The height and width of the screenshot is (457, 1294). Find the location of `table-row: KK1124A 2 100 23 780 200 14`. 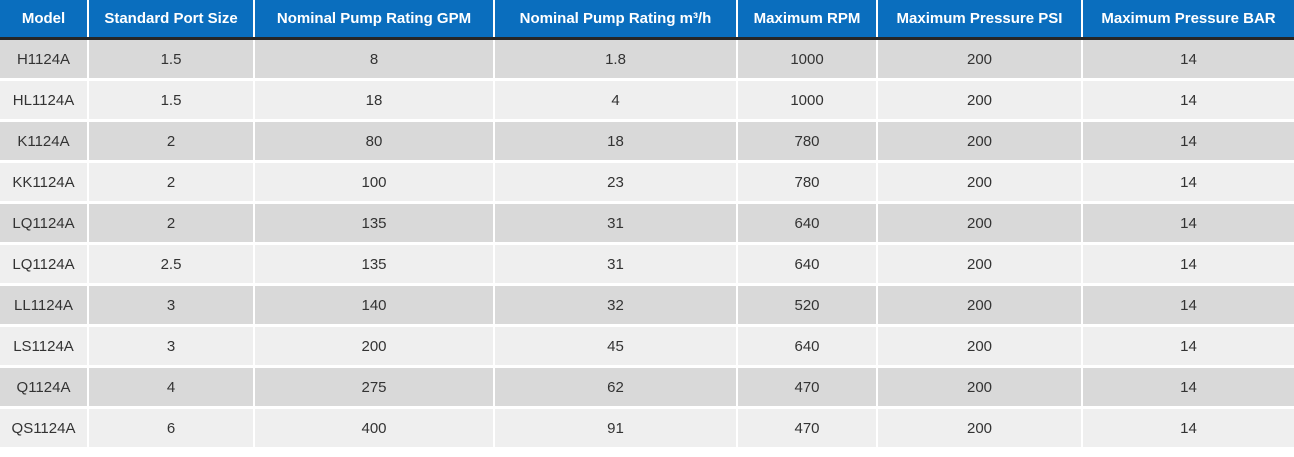

table-row: KK1124A 2 100 23 780 200 14 is located at coordinates (647, 182).